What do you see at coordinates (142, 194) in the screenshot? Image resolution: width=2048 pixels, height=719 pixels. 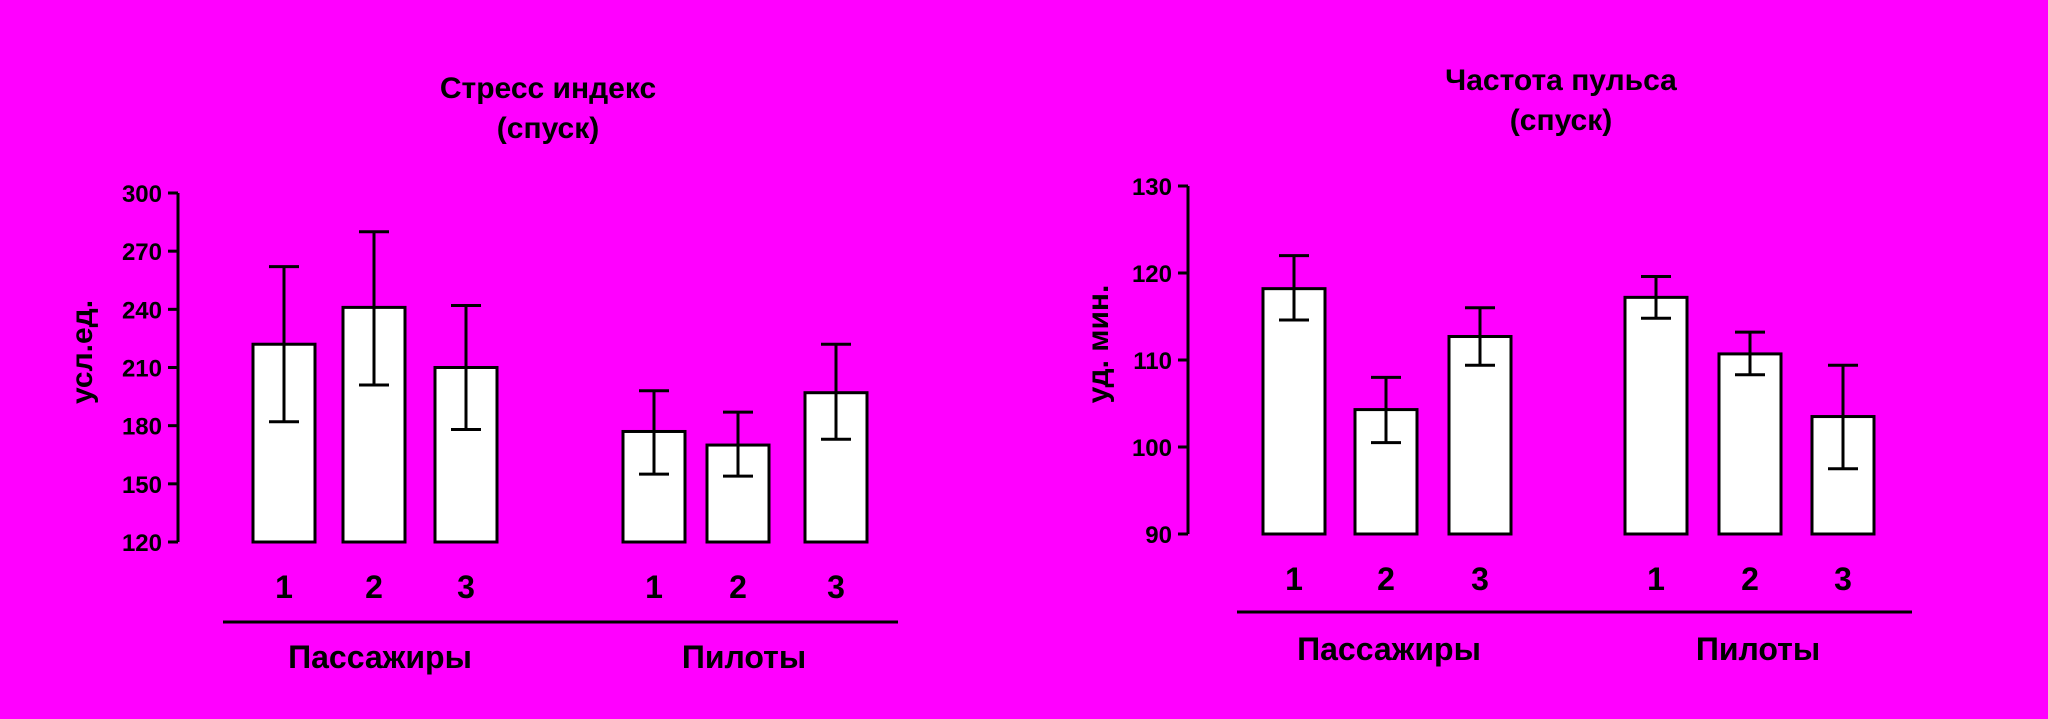 I see `y-tick-label: 300` at bounding box center [142, 194].